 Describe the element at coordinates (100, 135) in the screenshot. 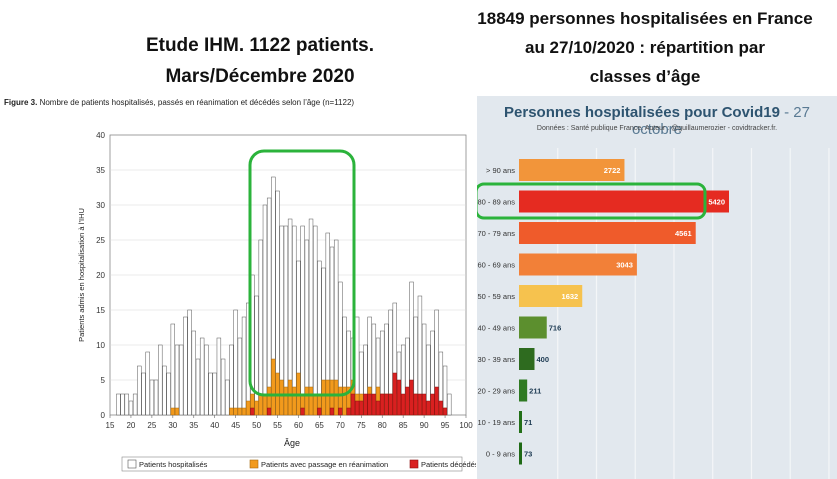

I see `left-y-tick-label: 40` at that location.